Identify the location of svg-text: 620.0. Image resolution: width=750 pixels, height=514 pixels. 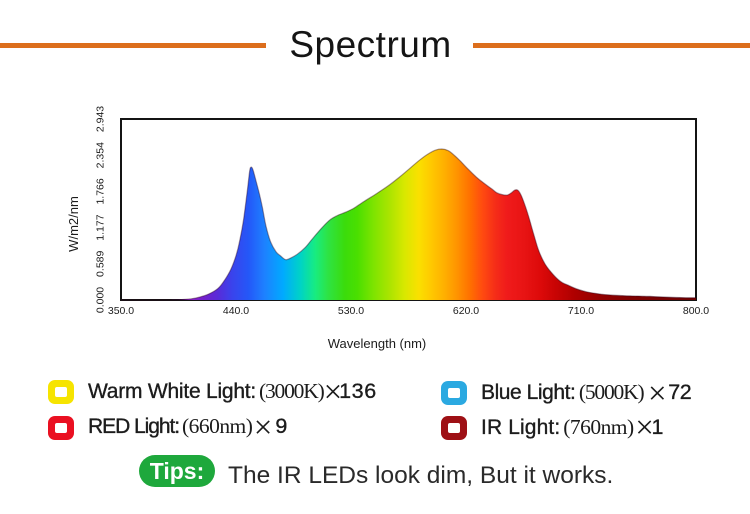
(466, 311).